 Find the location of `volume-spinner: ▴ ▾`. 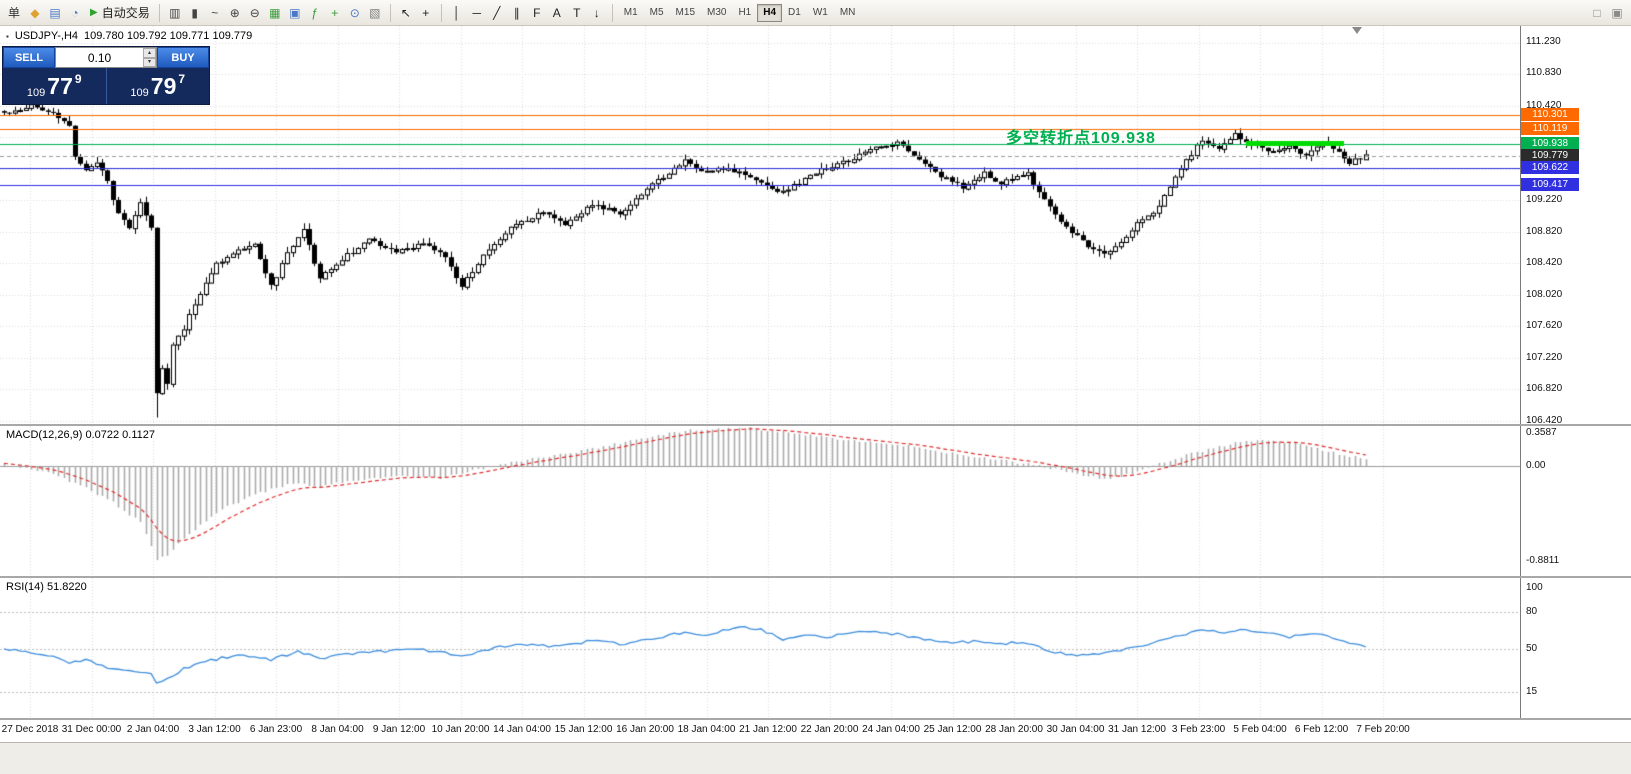

volume-spinner: ▴ ▾ is located at coordinates (149, 57).